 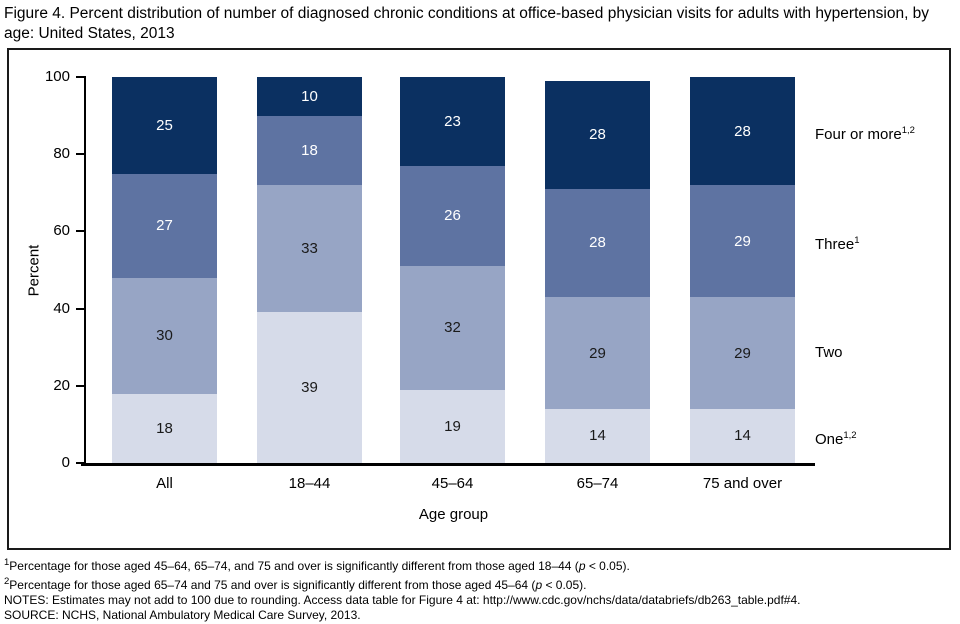 I want to click on bar-45–64: 19 32 26 23, so click(x=452, y=270).